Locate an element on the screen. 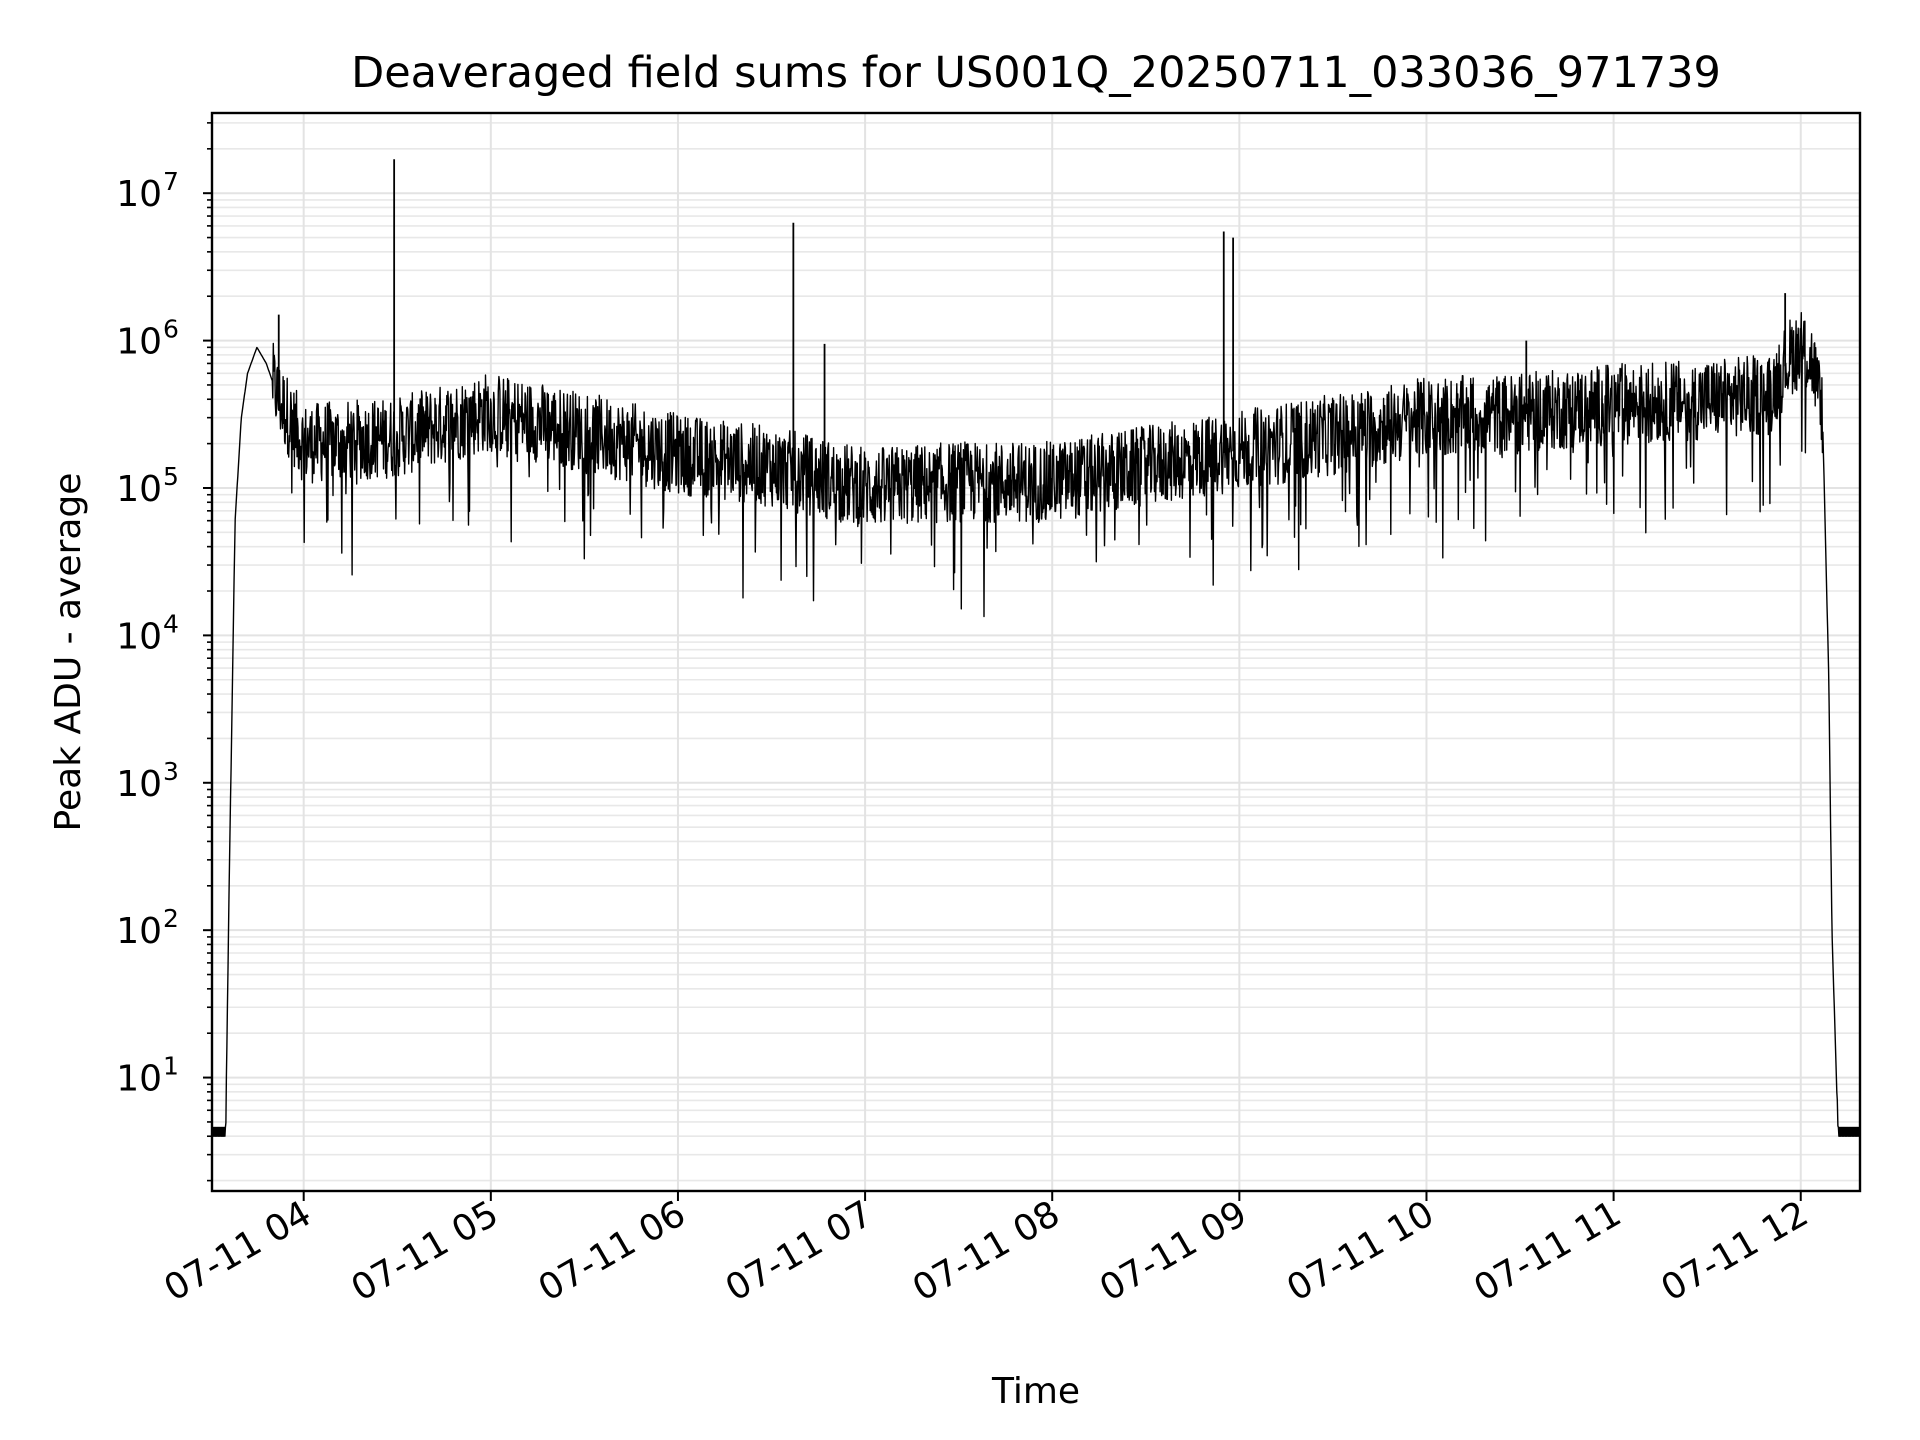  y-tick-exponent: 7 is located at coordinates (171, 181).